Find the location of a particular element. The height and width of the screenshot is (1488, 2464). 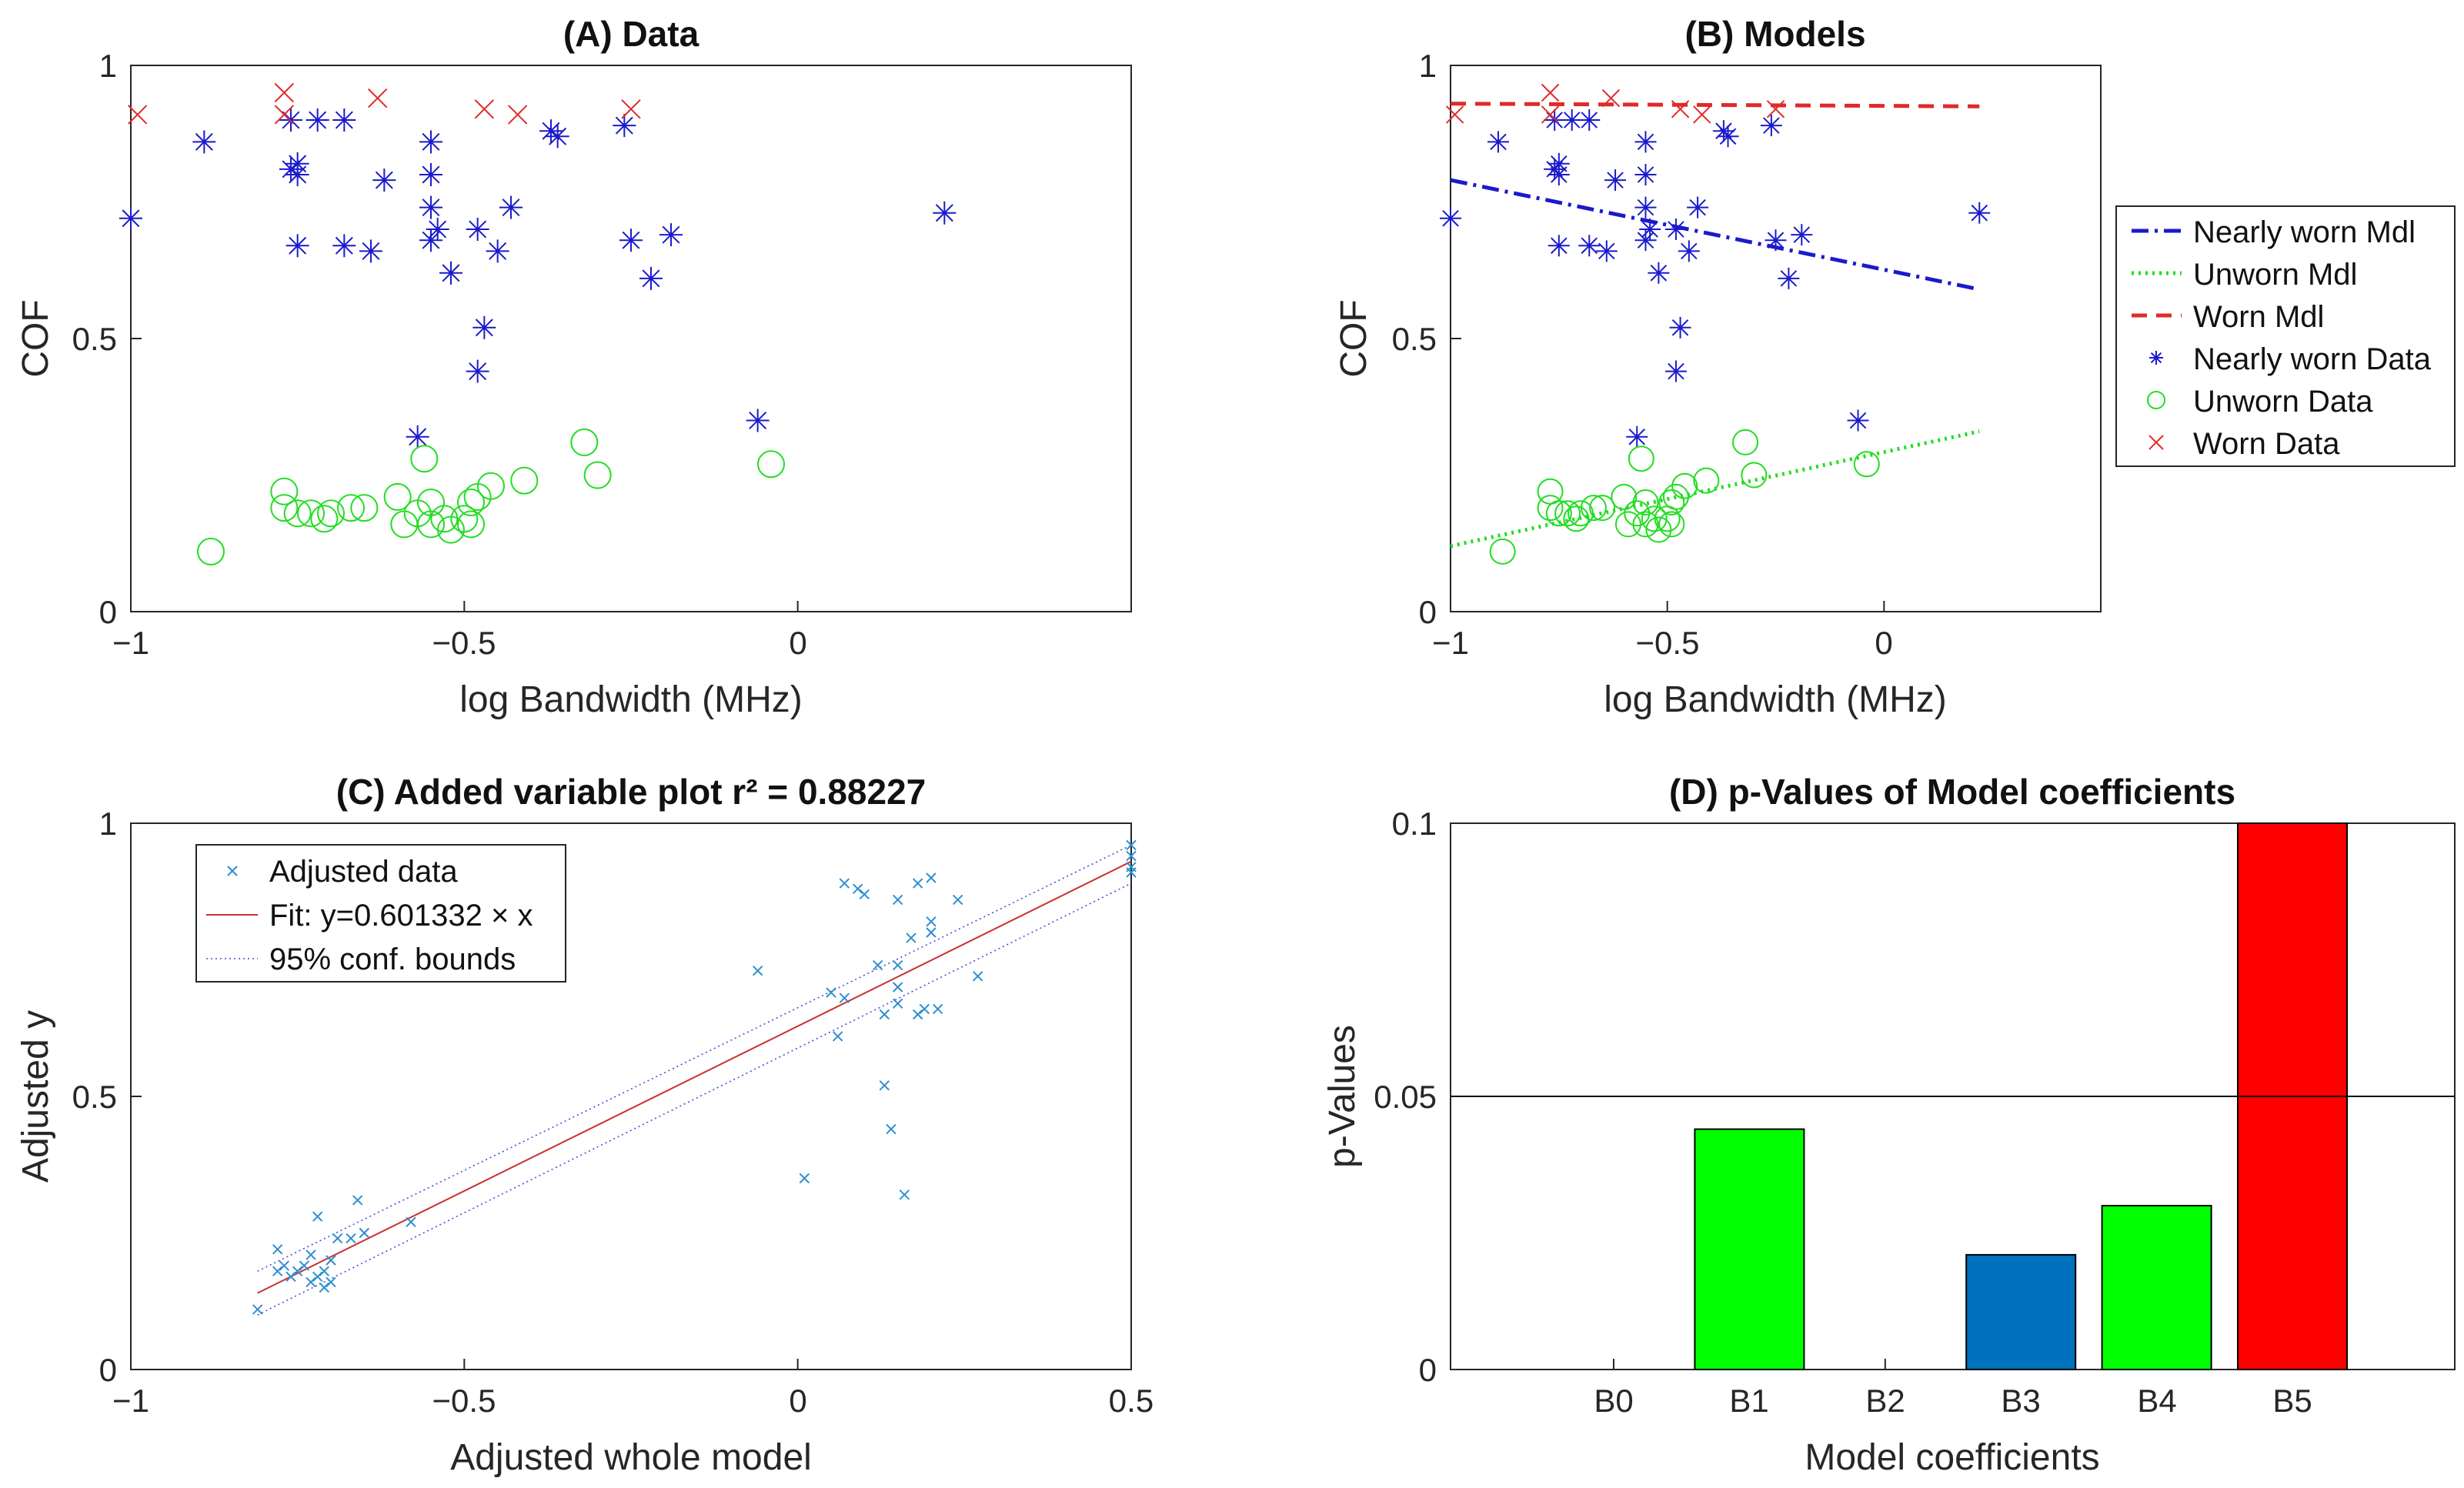

legend-label-unworn-data: Unworn Data is located at coordinates (2283, 402).